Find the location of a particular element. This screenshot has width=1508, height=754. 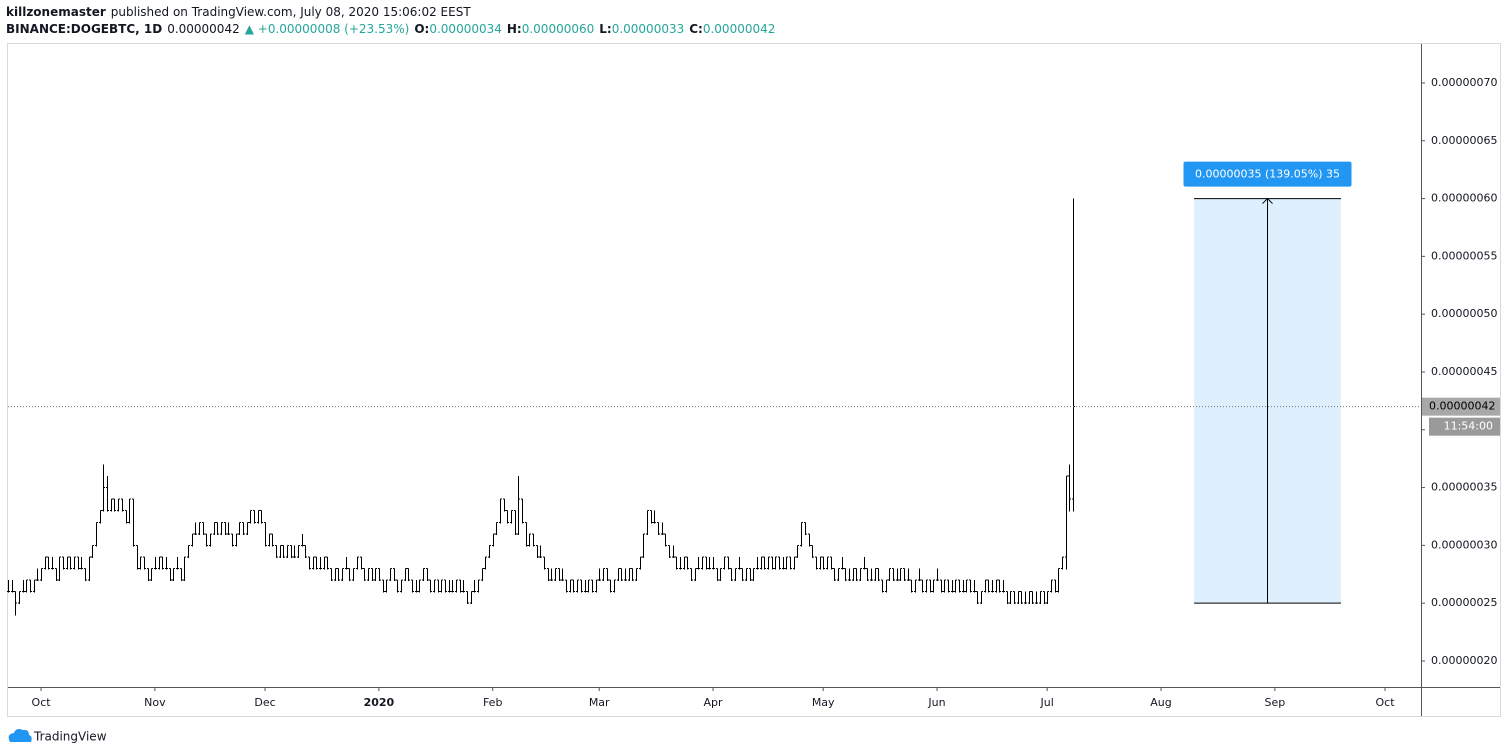

x-tick-label: Mar is located at coordinates (599, 702).